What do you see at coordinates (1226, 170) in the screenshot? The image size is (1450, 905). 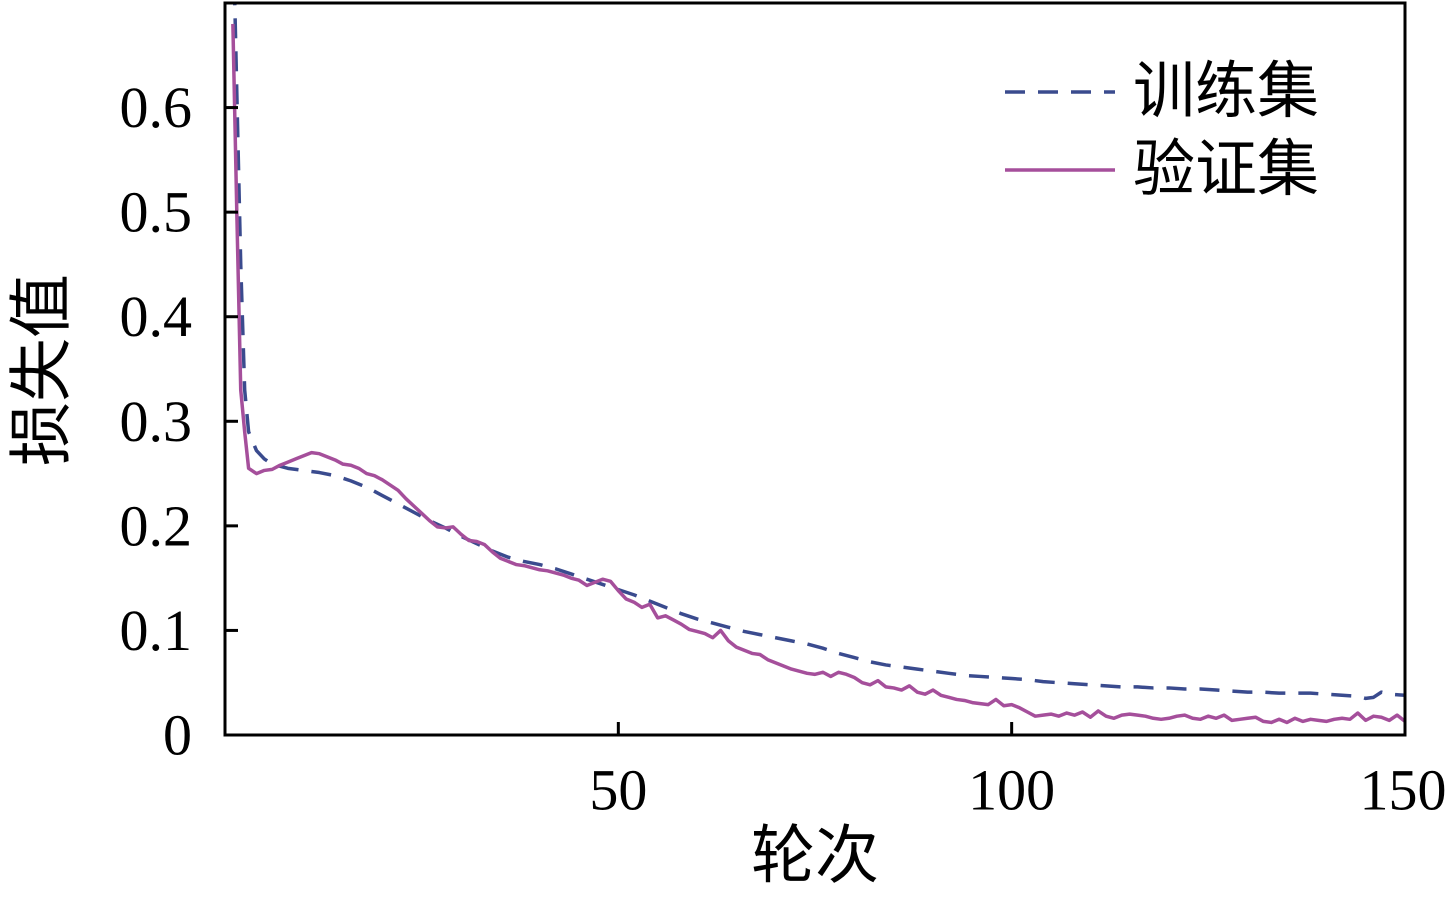 I see `legend-label-val: 验证集` at bounding box center [1226, 170].